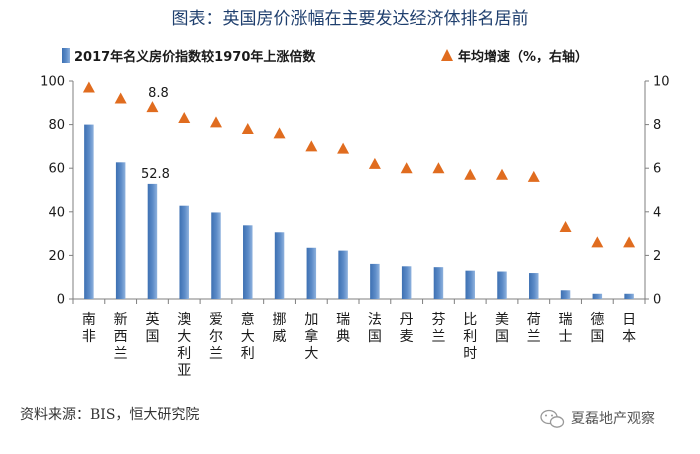  What do you see at coordinates (470, 337) in the screenshot?
I see `x-tick-label: 比利时` at bounding box center [470, 337].